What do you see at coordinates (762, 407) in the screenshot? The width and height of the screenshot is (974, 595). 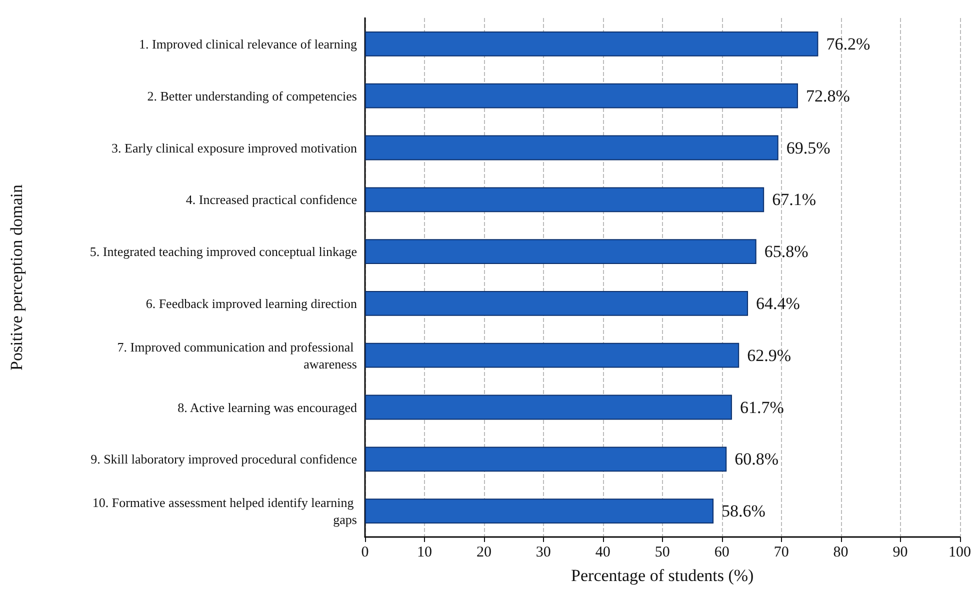 I see `data-label: 61.7%` at bounding box center [762, 407].